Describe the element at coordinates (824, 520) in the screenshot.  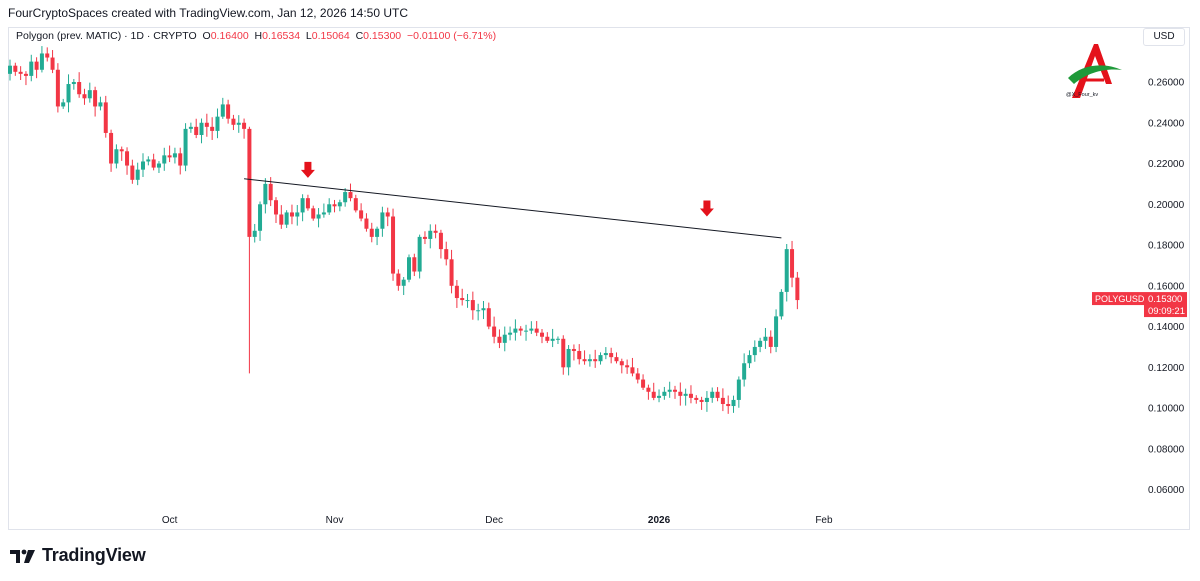
I see `time-tick-label: Feb` at that location.